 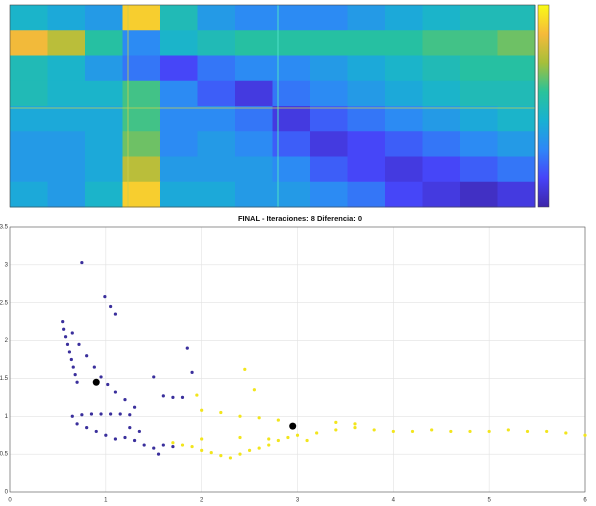 I want to click on y-tick-label: 1.5, so click(x=4, y=379).